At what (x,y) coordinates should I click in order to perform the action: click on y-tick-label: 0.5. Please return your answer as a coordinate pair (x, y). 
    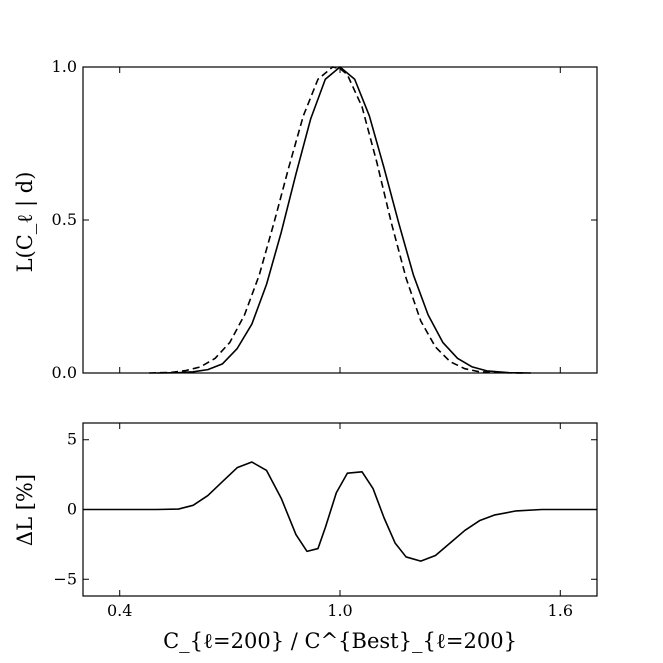
    Looking at the image, I should click on (64, 219).